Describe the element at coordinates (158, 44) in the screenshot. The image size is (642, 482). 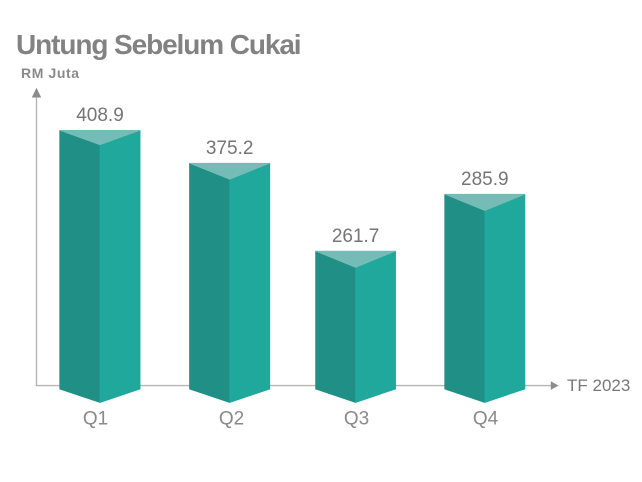
I see `svg-text: Untung Sebelum Cukai` at that location.